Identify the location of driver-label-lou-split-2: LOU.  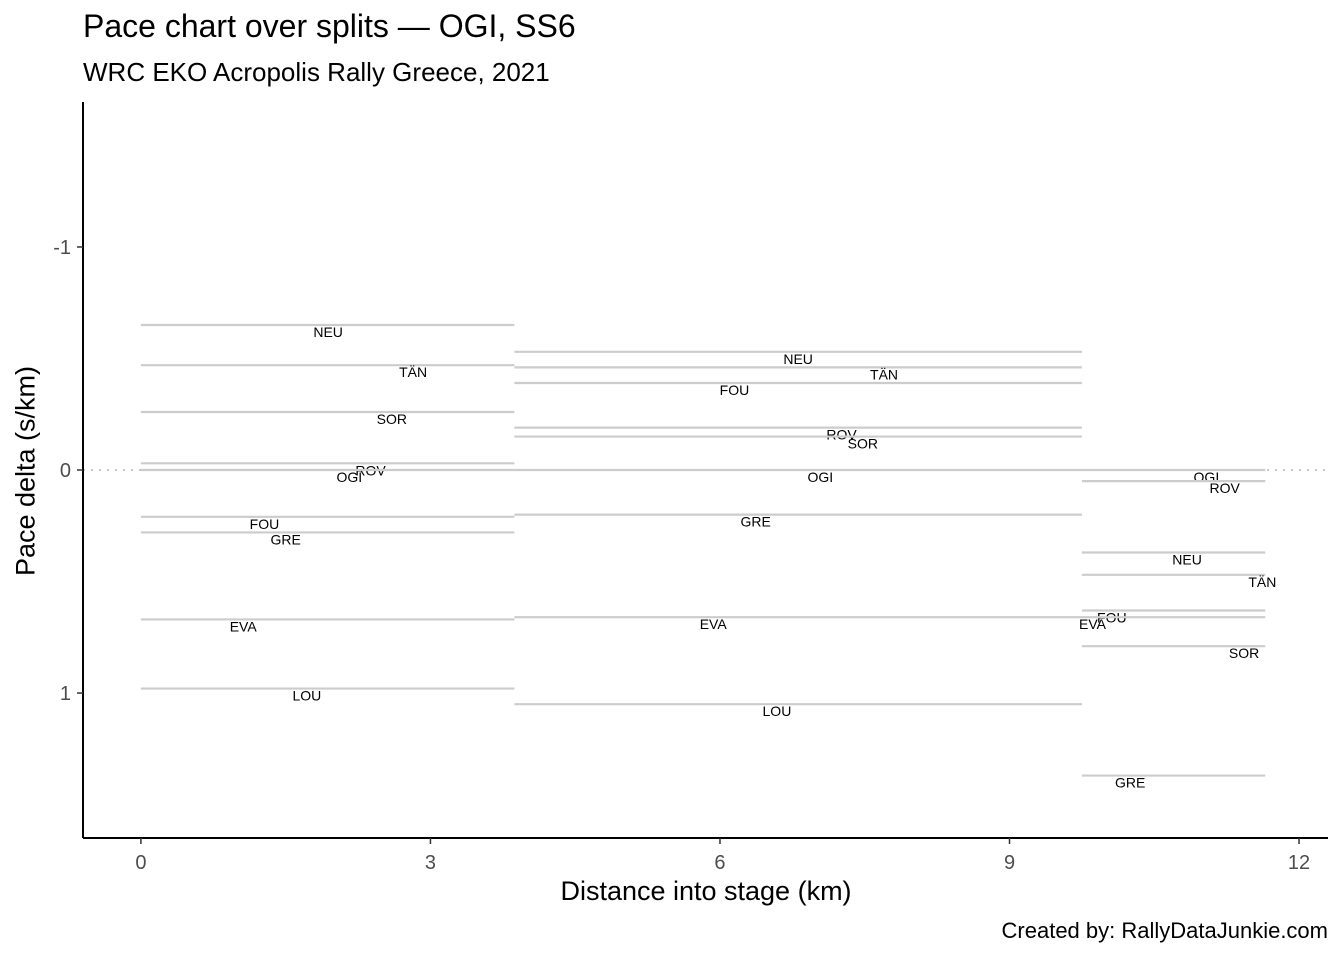
(777, 711).